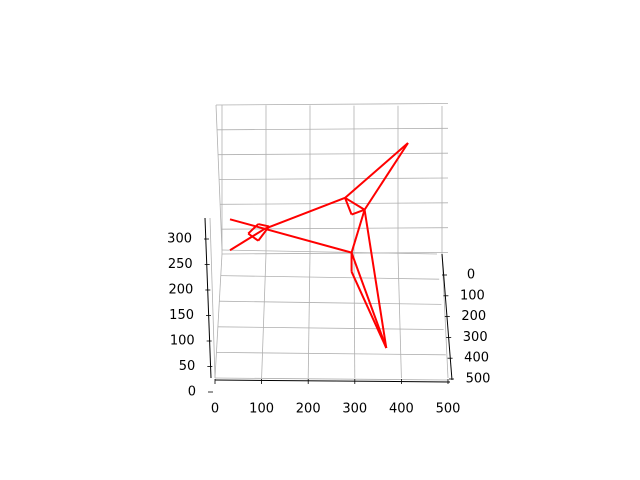 This screenshot has width=640, height=480. I want to click on z-tick-label: 100, so click(182, 341).